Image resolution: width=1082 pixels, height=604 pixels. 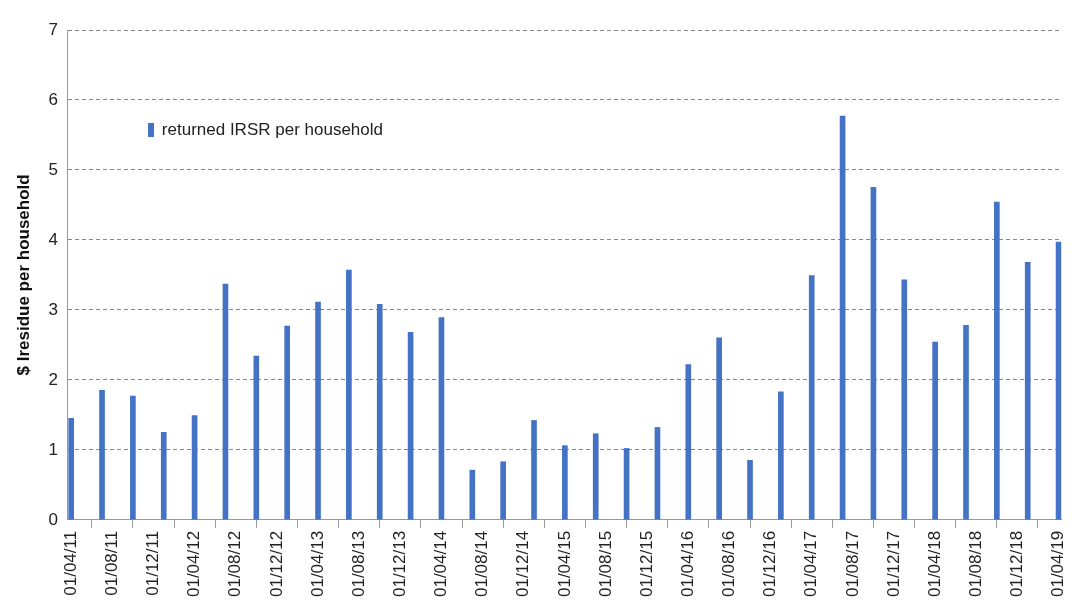 I want to click on x-tick-label: 01/04/13, so click(x=317, y=564).